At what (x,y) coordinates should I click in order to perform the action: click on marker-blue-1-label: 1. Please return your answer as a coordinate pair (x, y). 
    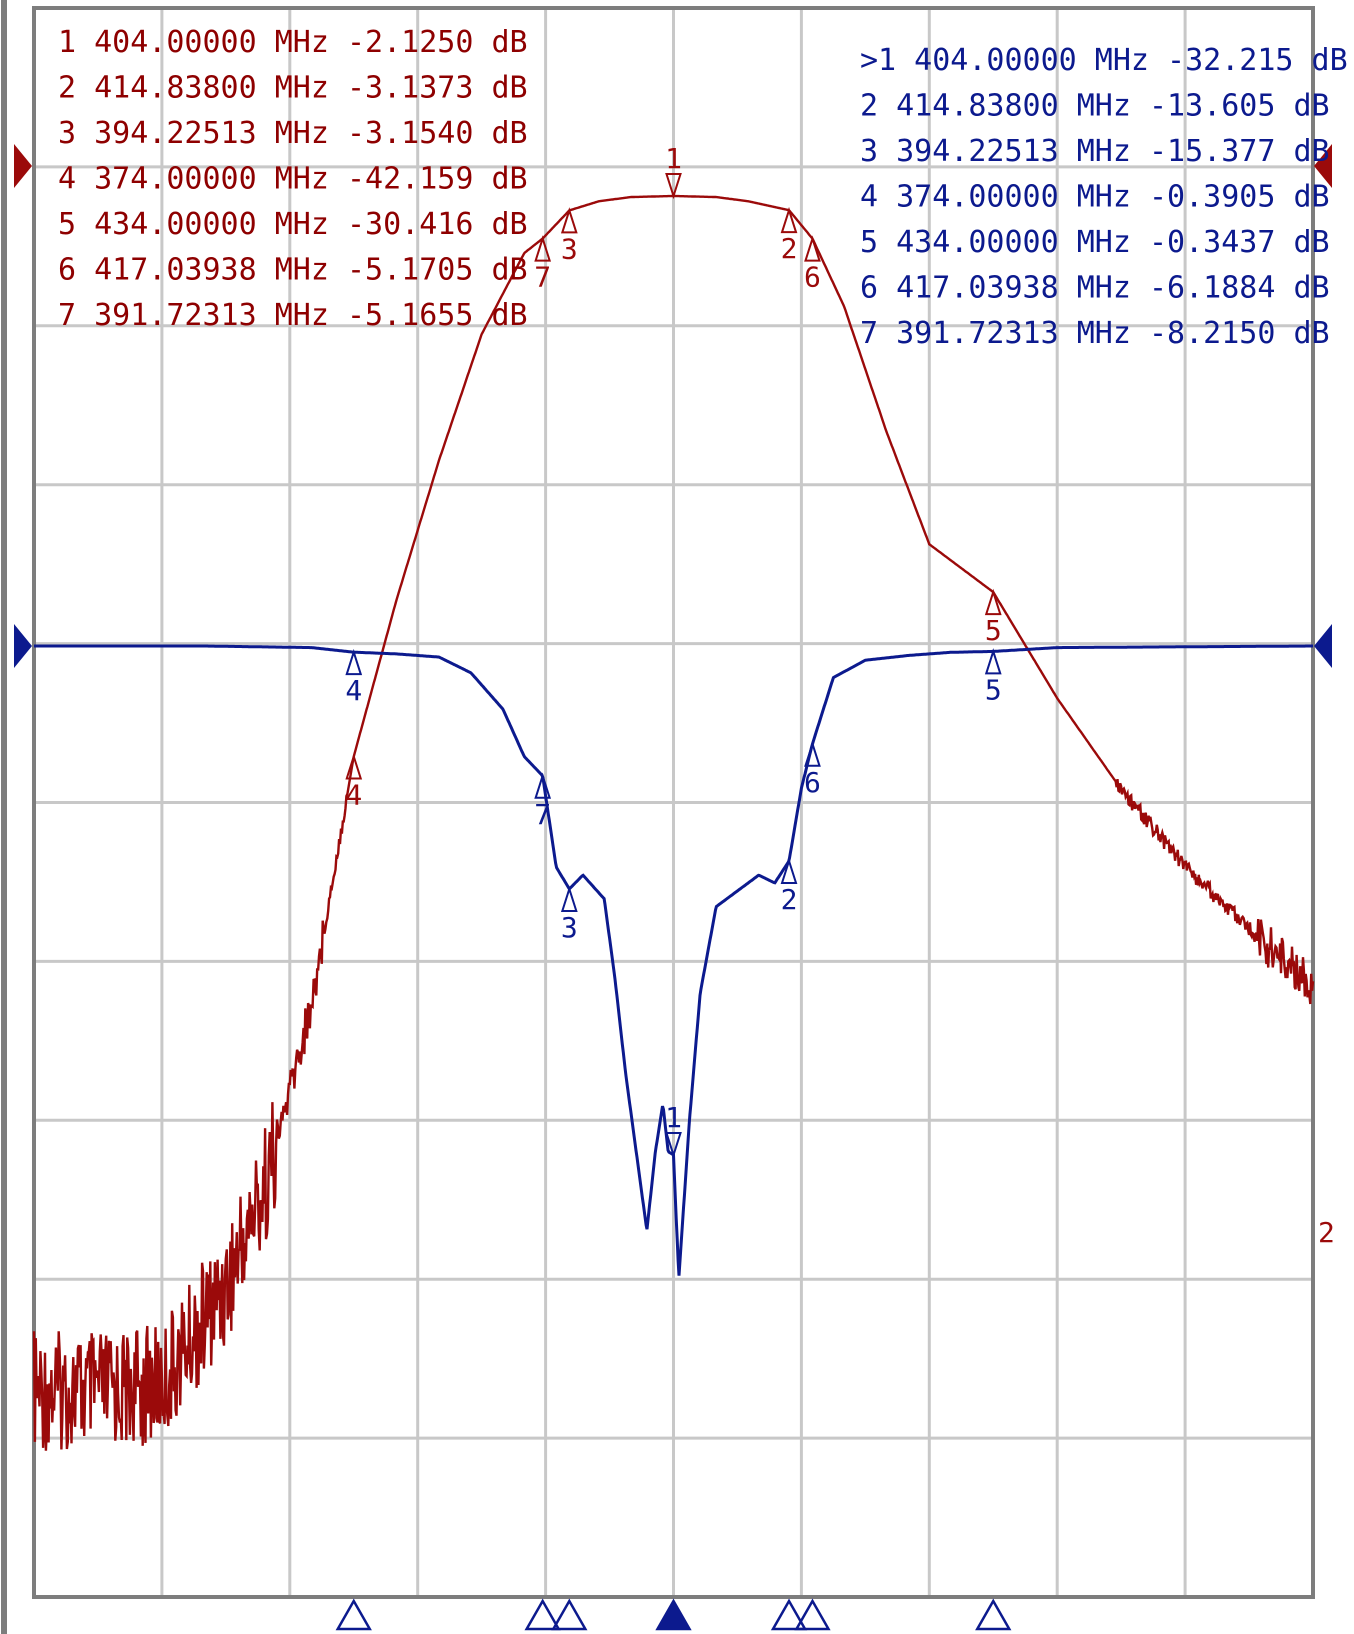
    Looking at the image, I should click on (673, 1117).